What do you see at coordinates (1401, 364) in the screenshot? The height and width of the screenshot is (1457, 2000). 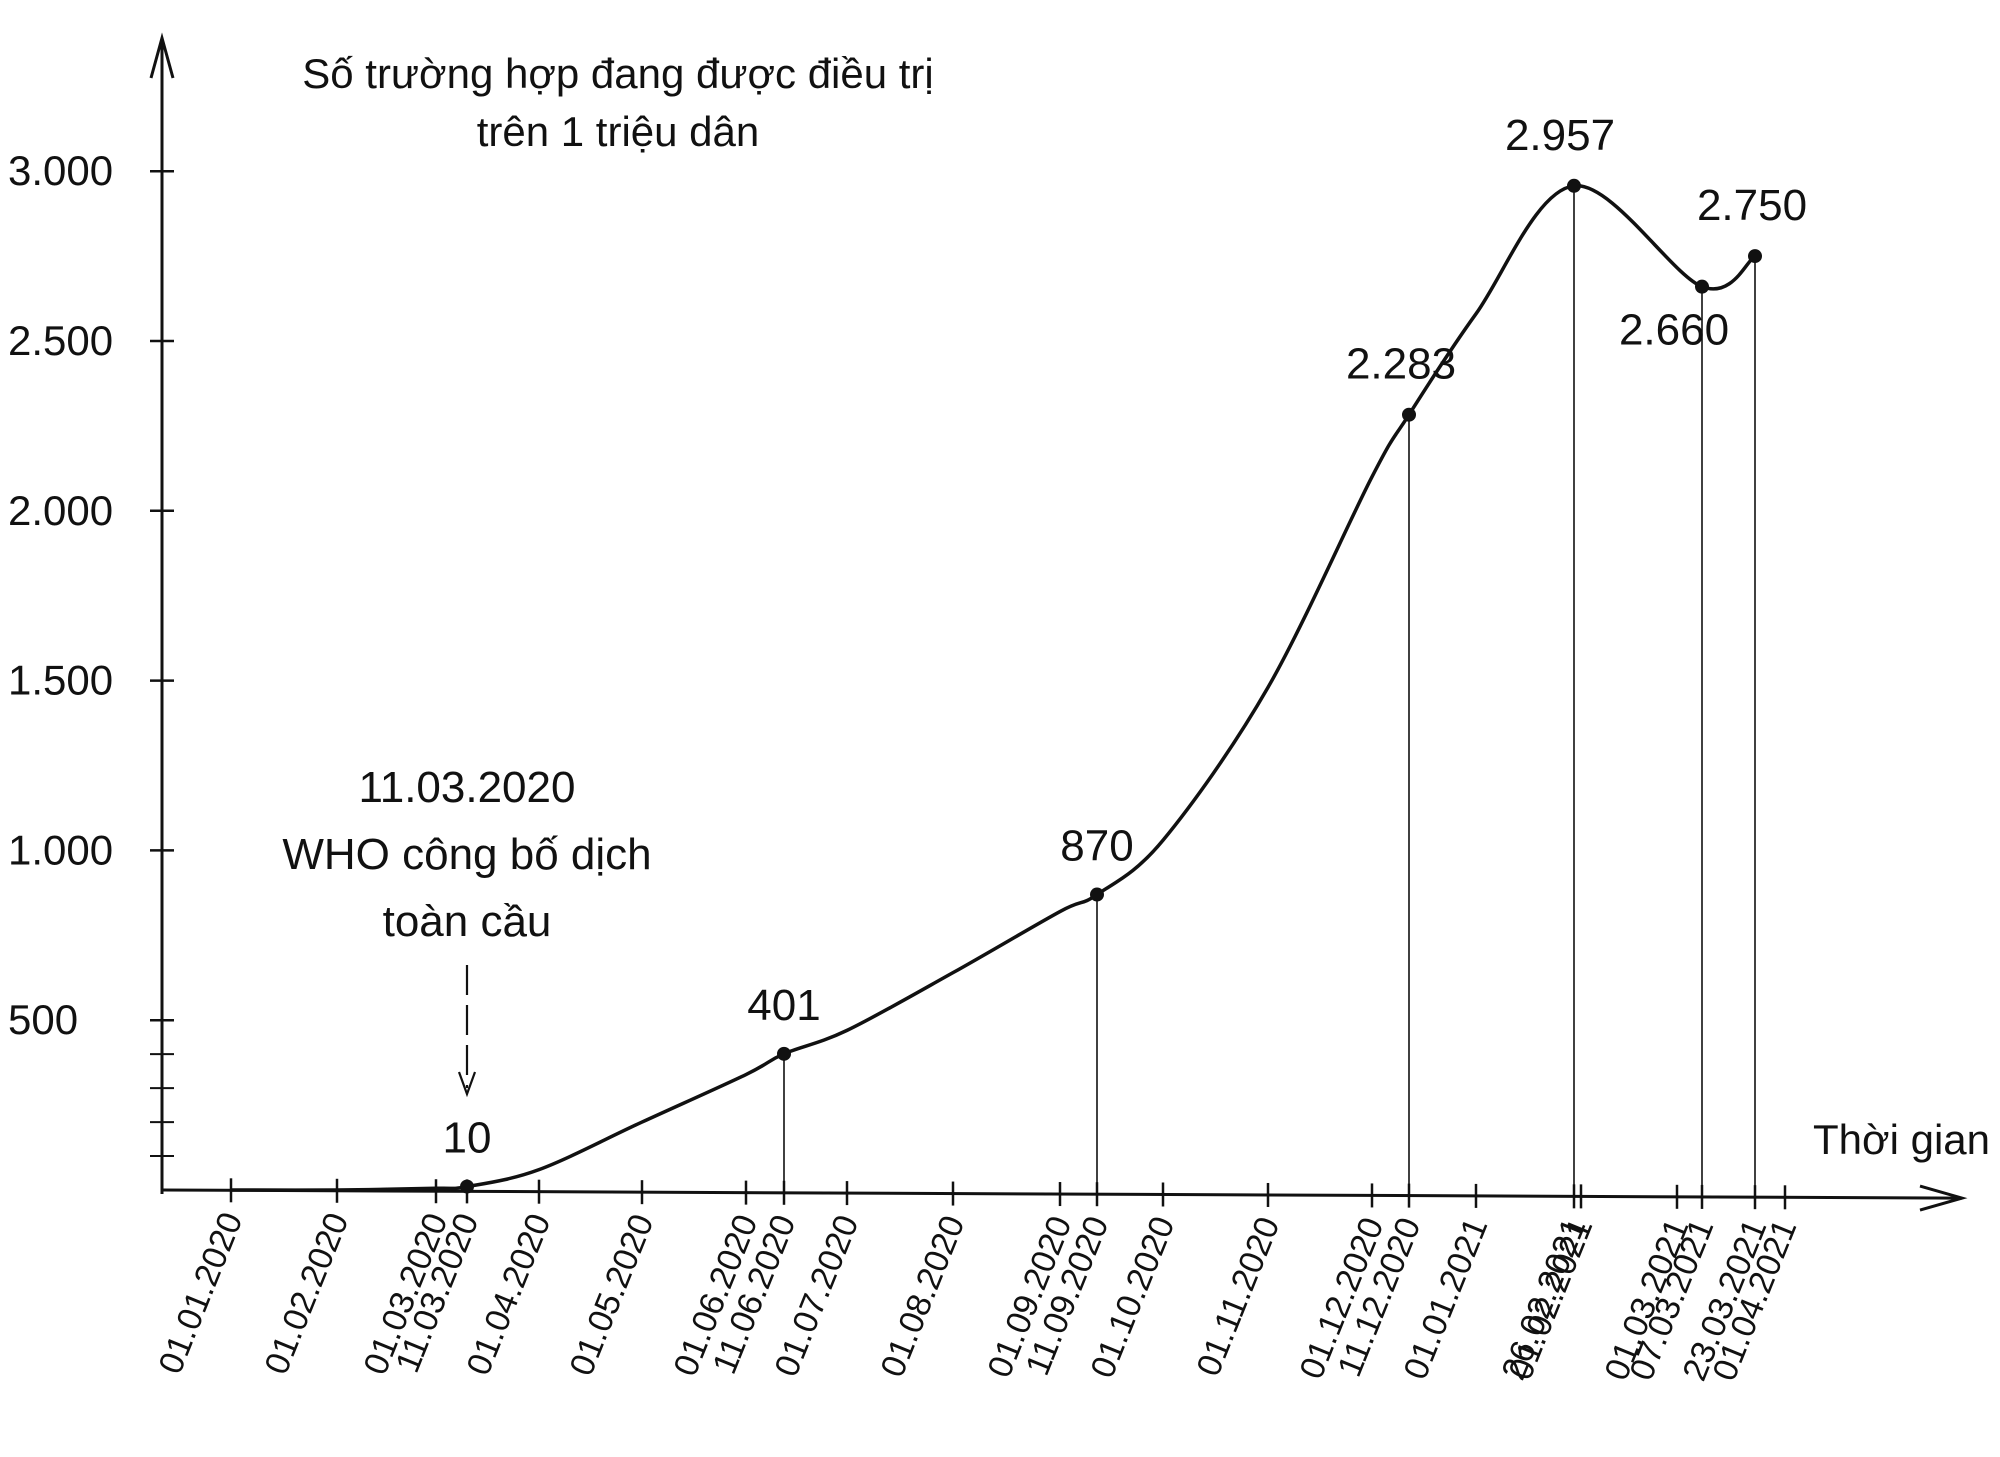 I see `data-label: 2.283` at bounding box center [1401, 364].